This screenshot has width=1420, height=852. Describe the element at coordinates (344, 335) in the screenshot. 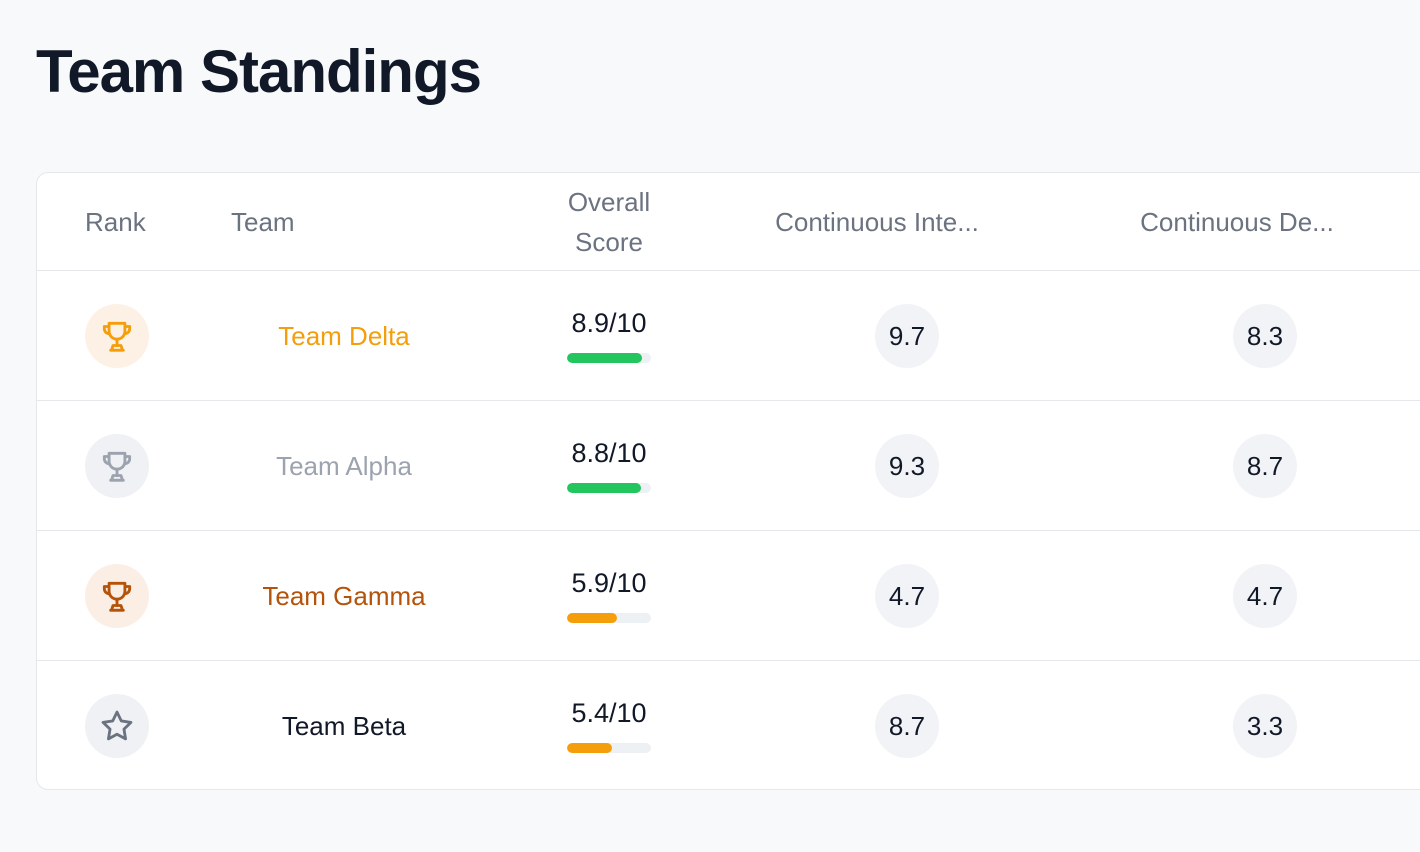

I see `team-name: Team Delta` at that location.